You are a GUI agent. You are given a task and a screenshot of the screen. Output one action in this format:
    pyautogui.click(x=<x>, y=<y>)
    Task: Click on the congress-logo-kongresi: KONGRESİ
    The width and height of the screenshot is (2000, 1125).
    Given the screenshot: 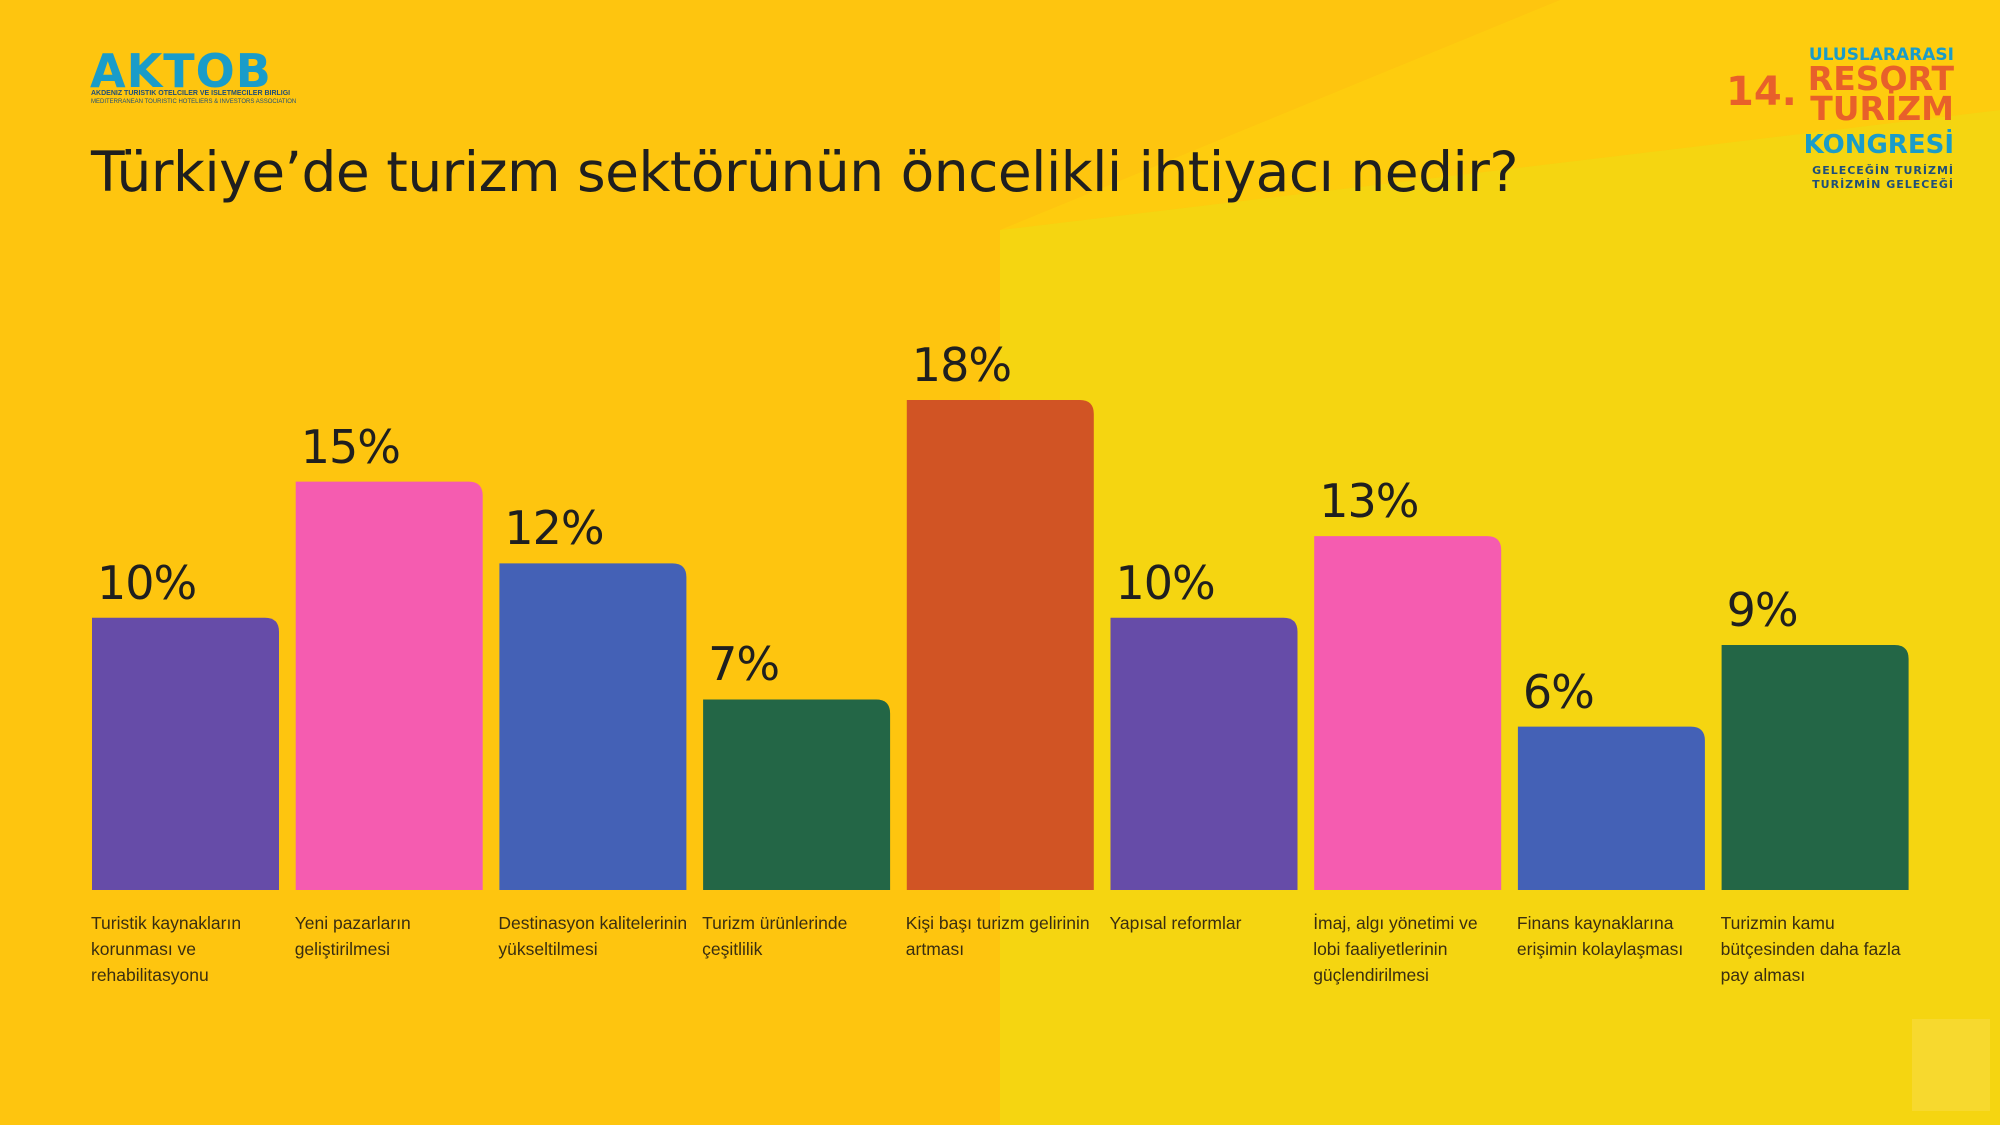 What is the action you would take?
    pyautogui.click(x=1878, y=145)
    